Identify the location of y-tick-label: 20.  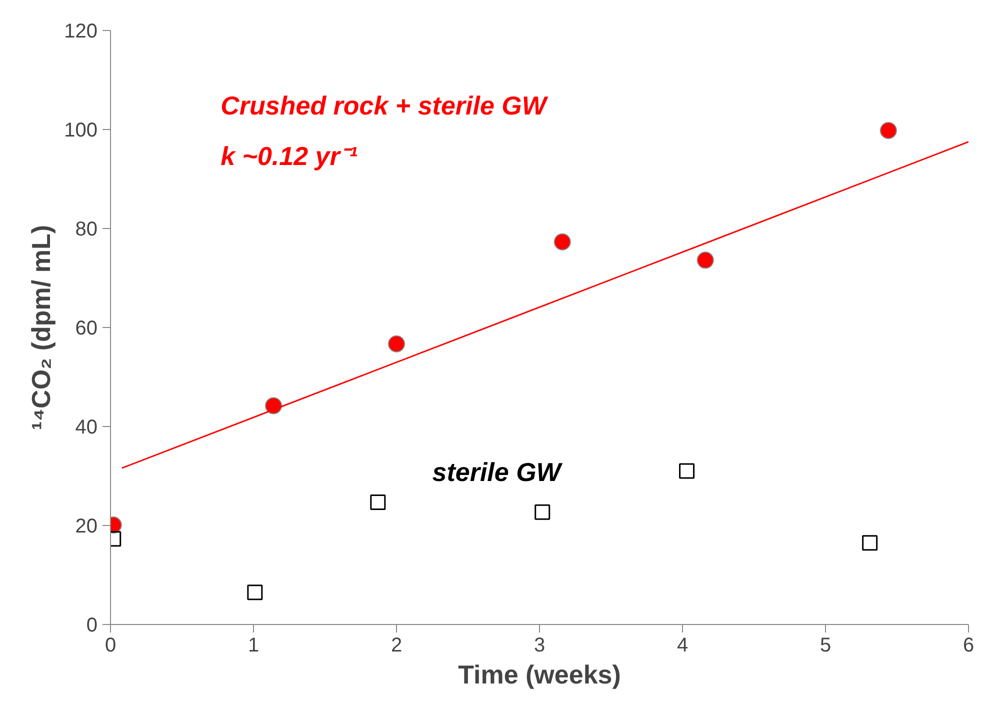
(86, 527).